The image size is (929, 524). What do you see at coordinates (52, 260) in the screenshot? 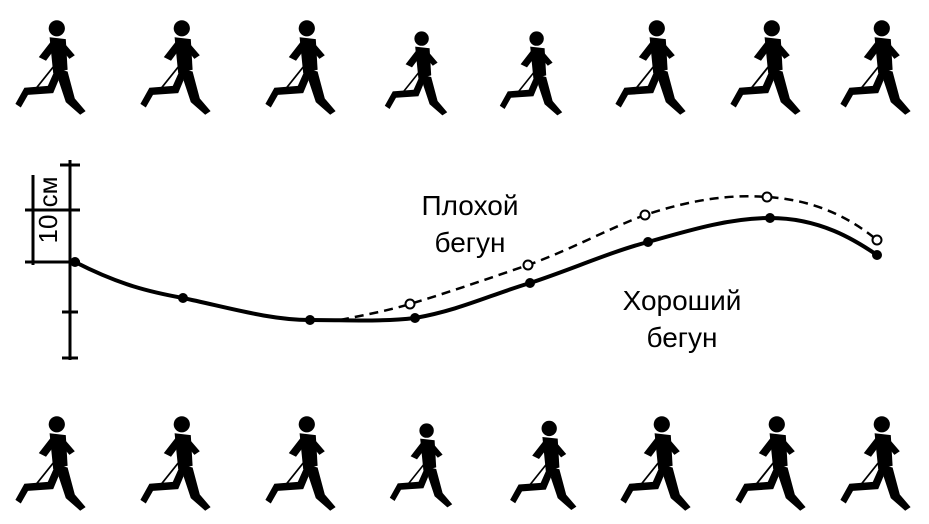
I see `scale-bar` at bounding box center [52, 260].